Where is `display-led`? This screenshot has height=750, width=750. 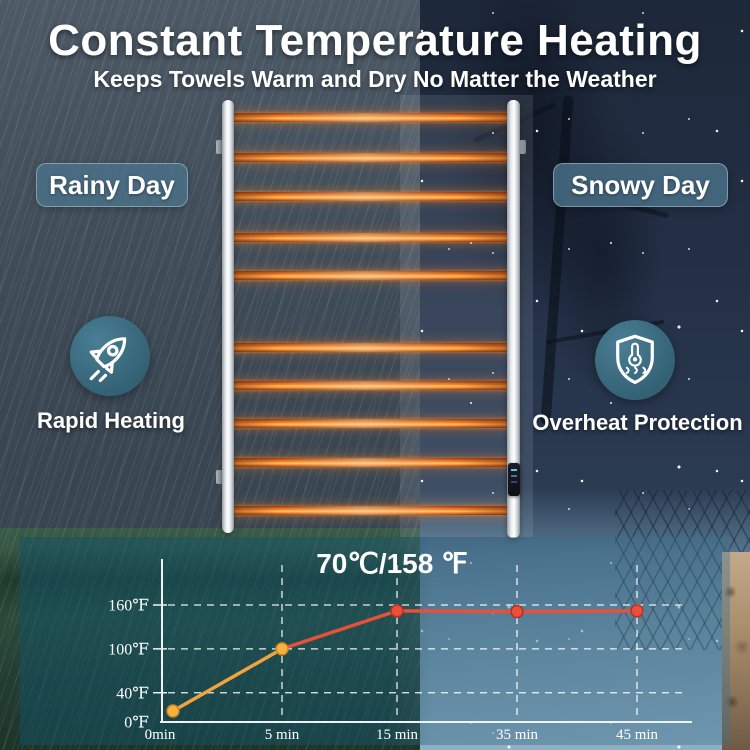
display-led is located at coordinates (514, 470).